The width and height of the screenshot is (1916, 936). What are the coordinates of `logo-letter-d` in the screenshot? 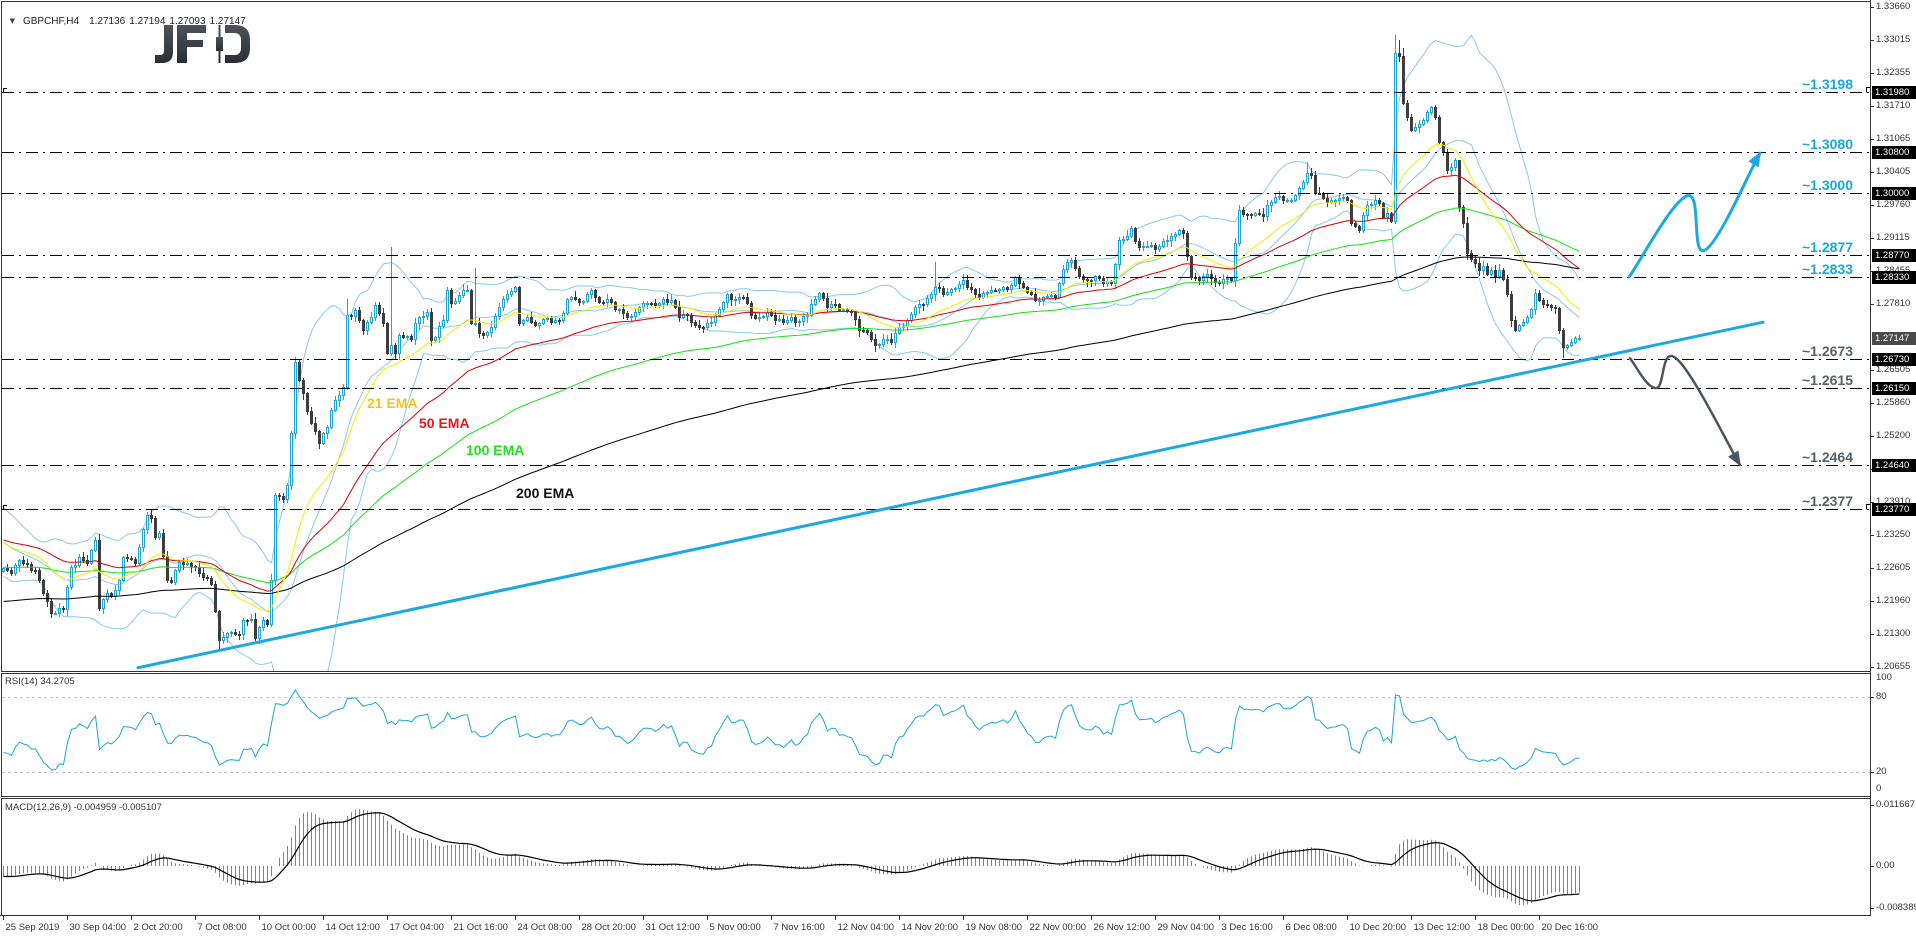 It's located at (237, 44).